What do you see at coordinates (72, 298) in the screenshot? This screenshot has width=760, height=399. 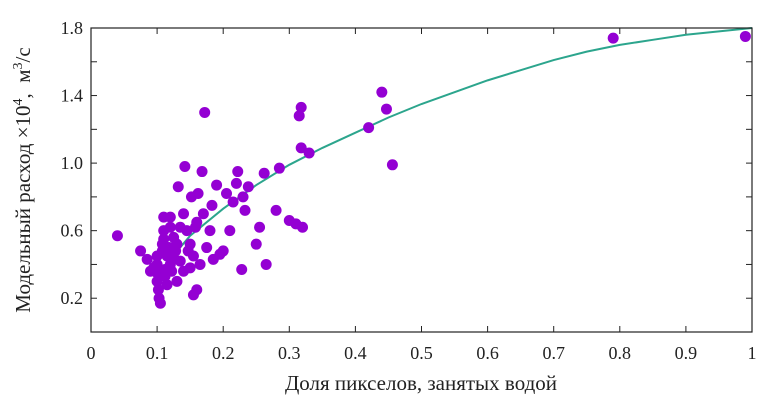 I see `y-tick-label: 0.2` at bounding box center [72, 298].